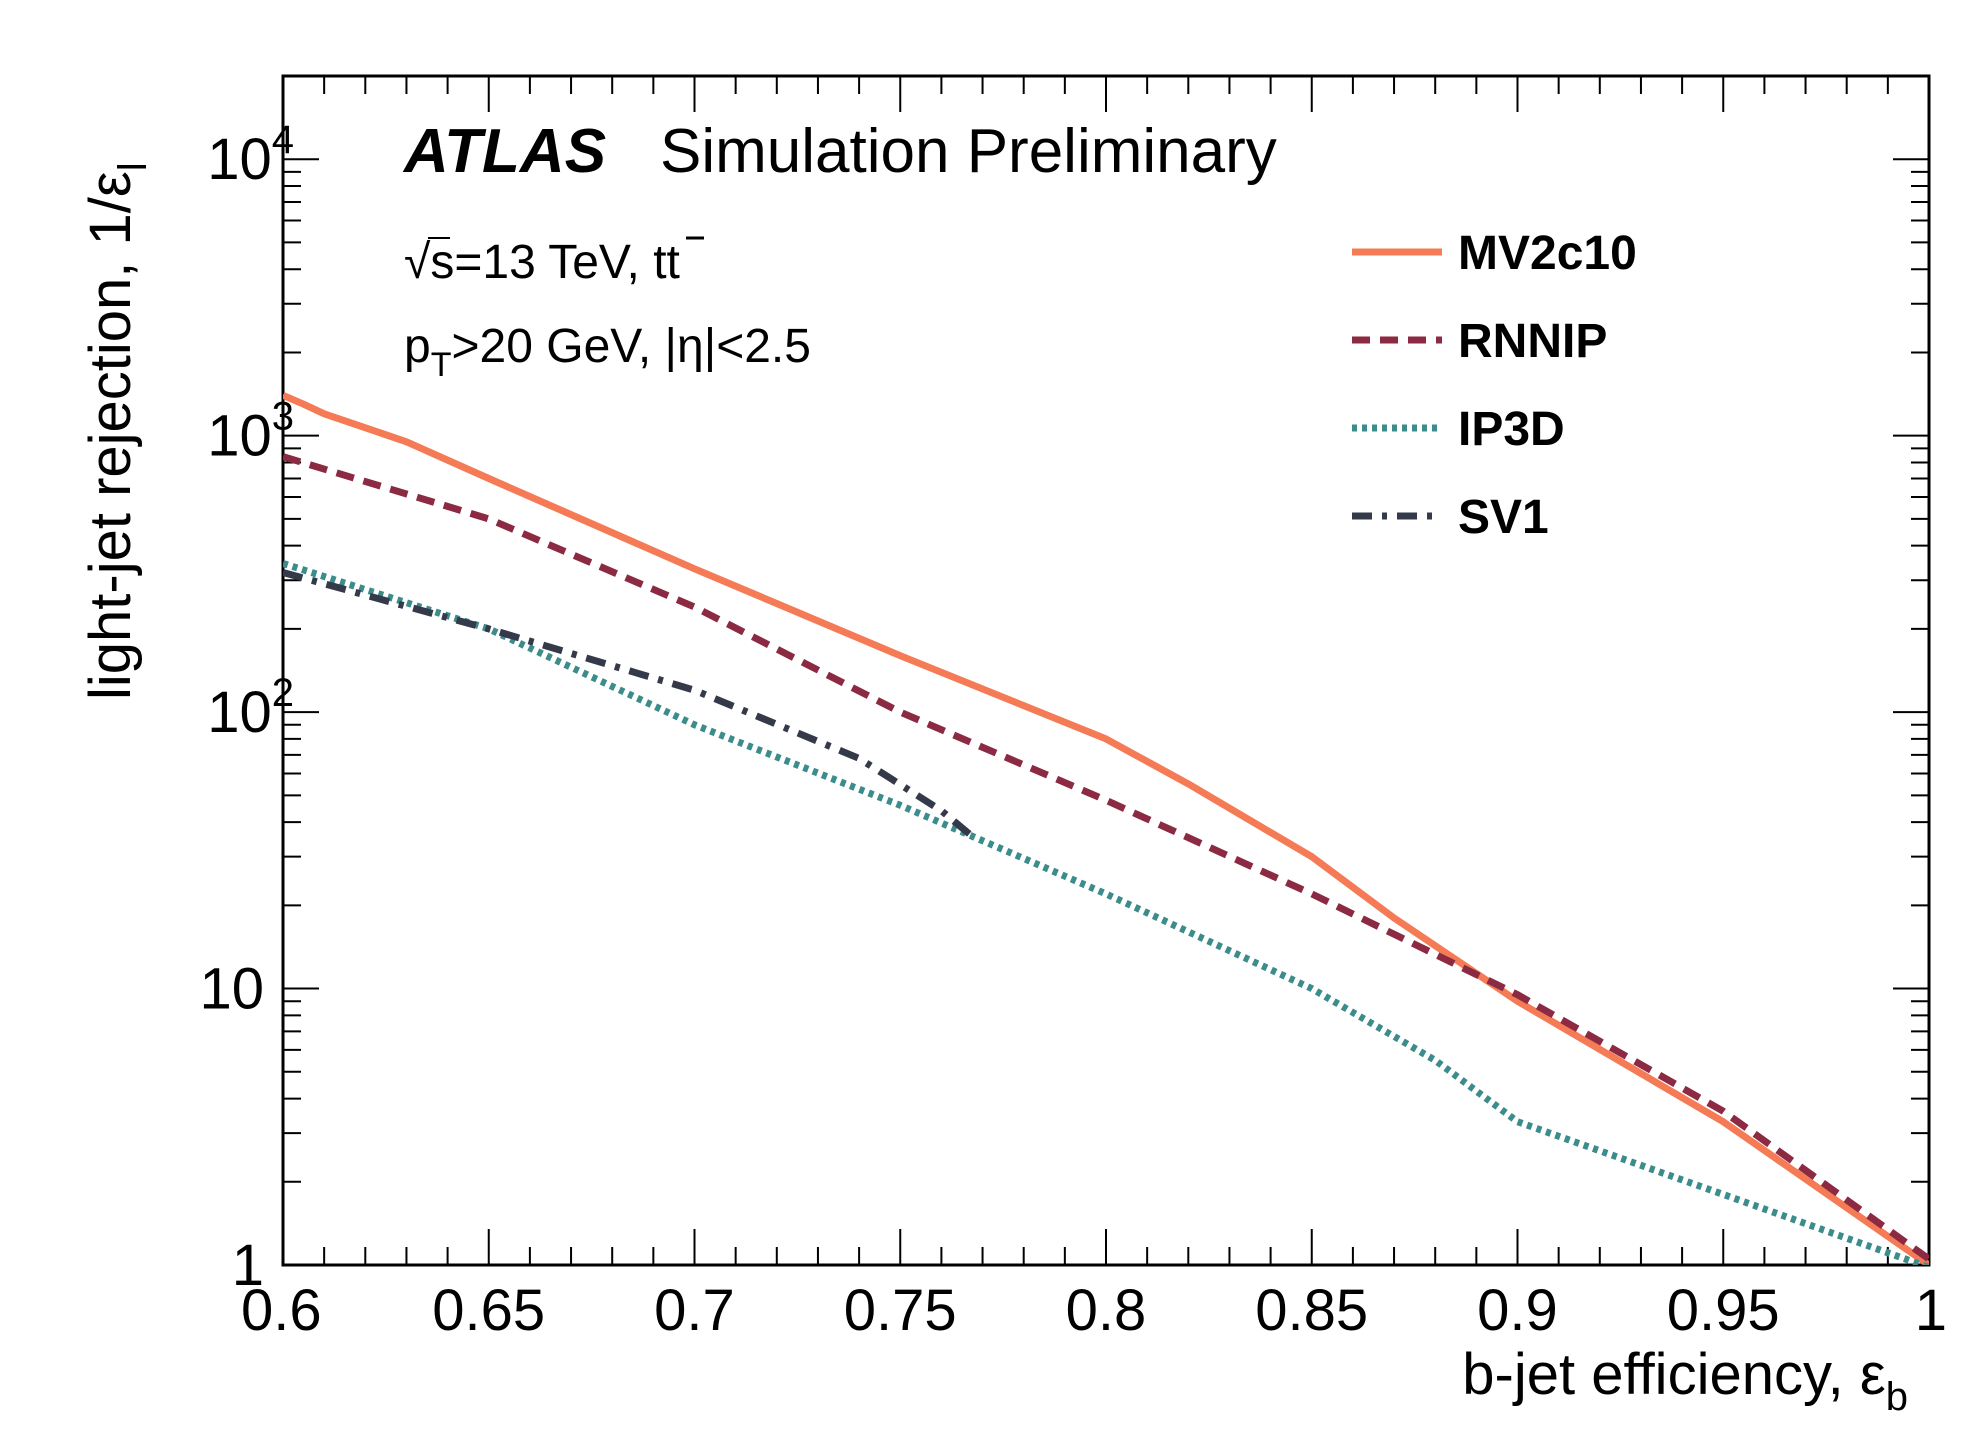 The image size is (1979, 1430). What do you see at coordinates (1931, 1310) in the screenshot?
I see `x-tick-label: 1` at bounding box center [1931, 1310].